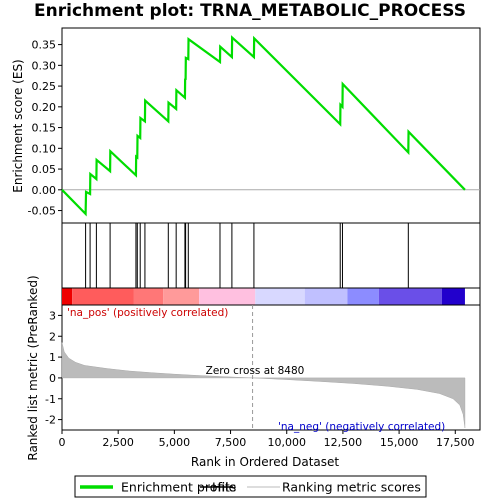 The image size is (500, 500). Describe the element at coordinates (351, 487) in the screenshot. I see `legend-label: Ranking metric scores` at that location.